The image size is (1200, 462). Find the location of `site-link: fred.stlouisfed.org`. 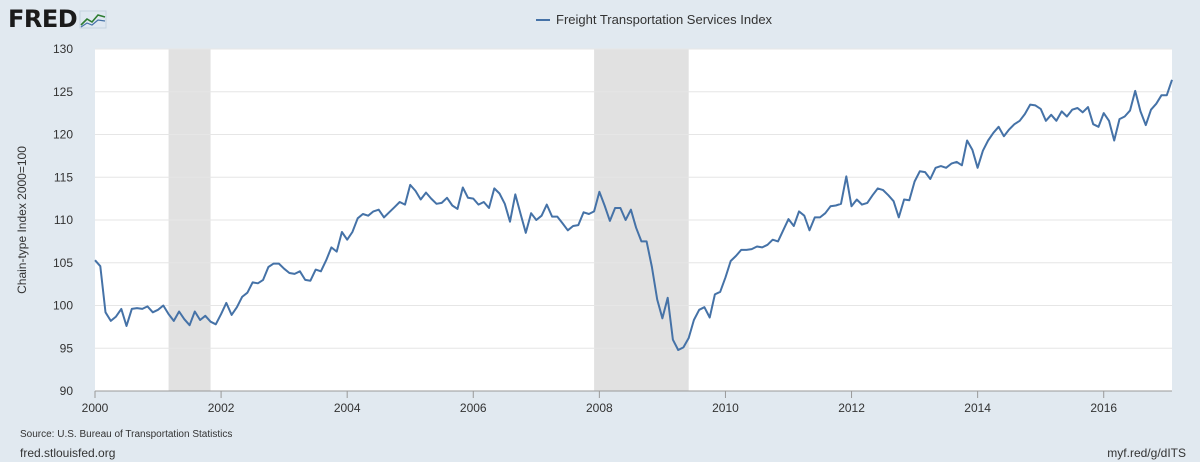

site-link: fred.stlouisfed.org is located at coordinates (68, 453).